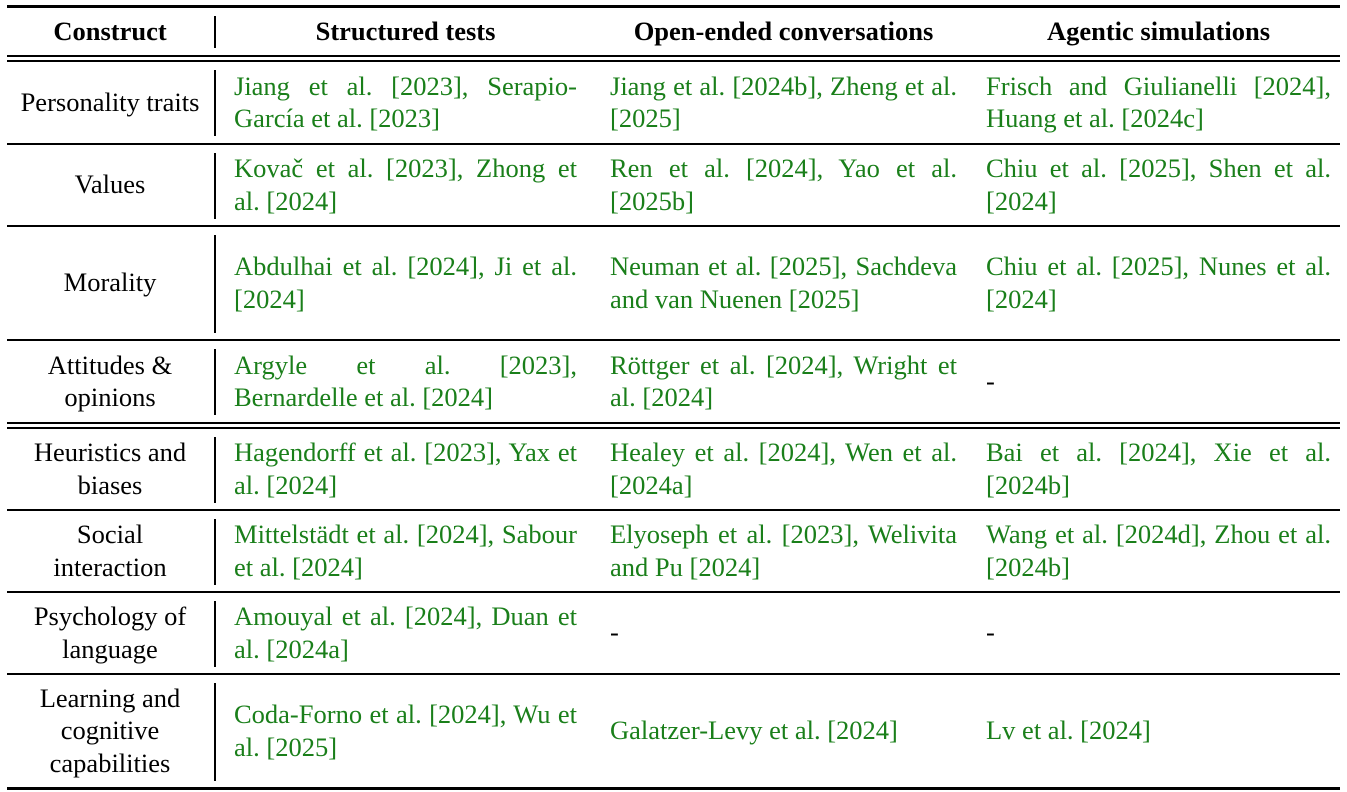  What do you see at coordinates (405, 184) in the screenshot?
I see `structured-cell: Kovač et al. [2023], Zhong et al. [2024]` at bounding box center [405, 184].